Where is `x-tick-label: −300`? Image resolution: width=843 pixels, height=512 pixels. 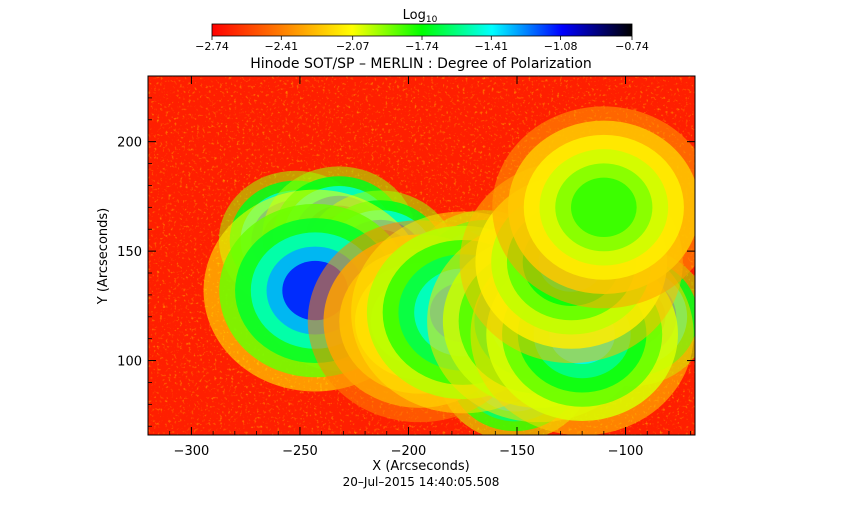
x-tick-label: −300 is located at coordinates (192, 451).